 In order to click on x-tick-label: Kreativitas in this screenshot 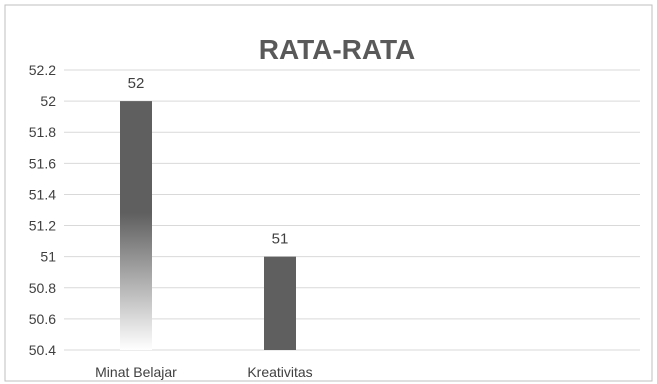, I will do `click(279, 372)`.